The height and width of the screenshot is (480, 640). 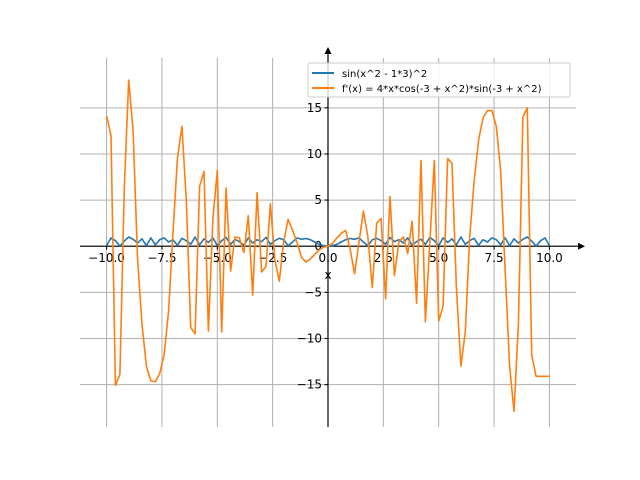 What do you see at coordinates (314, 154) in the screenshot?
I see `y-tick-label: 10` at bounding box center [314, 154].